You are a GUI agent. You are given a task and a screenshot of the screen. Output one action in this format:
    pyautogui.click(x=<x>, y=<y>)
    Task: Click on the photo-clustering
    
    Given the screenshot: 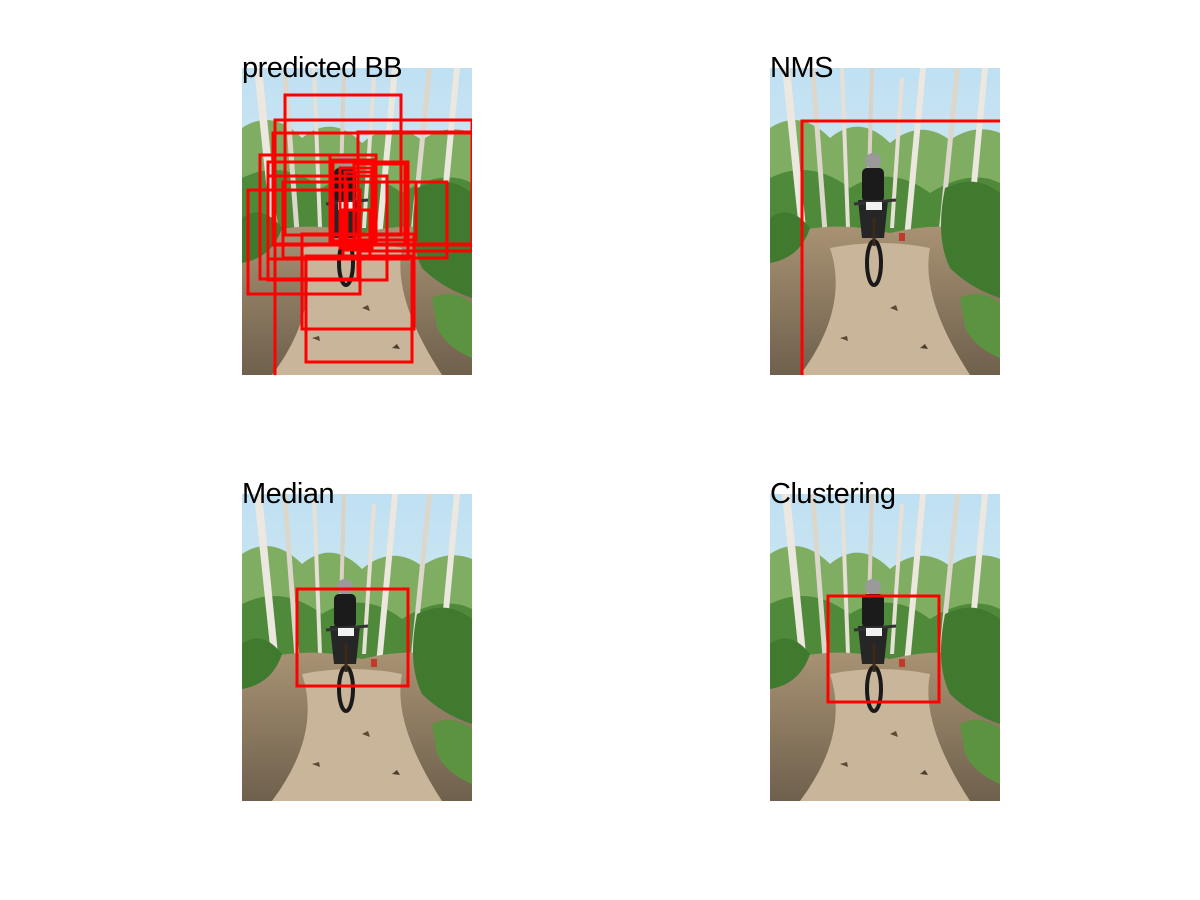 What is the action you would take?
    pyautogui.click(x=885, y=647)
    